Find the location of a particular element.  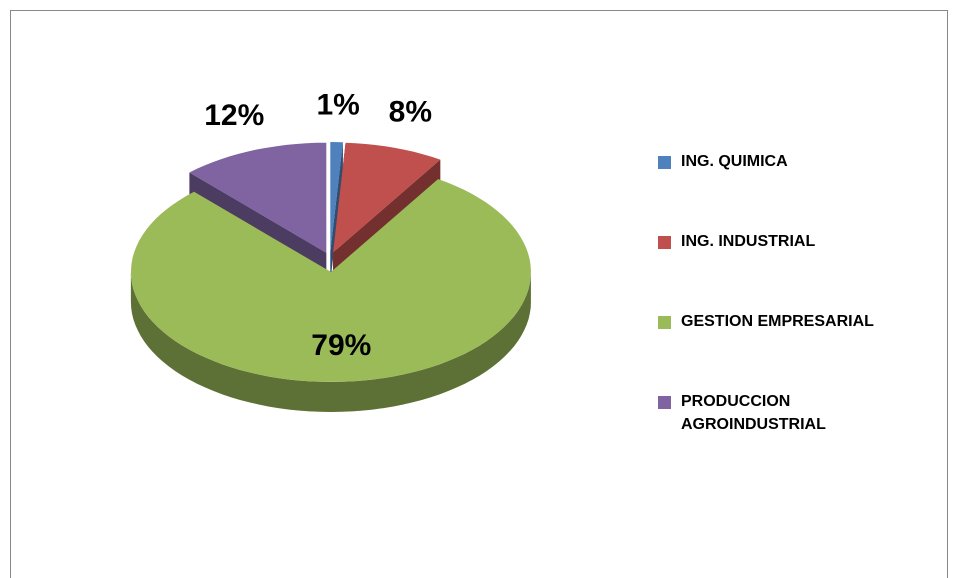

legend-label: PRODUCCION AGROINDUSTRIAL is located at coordinates (753, 413).